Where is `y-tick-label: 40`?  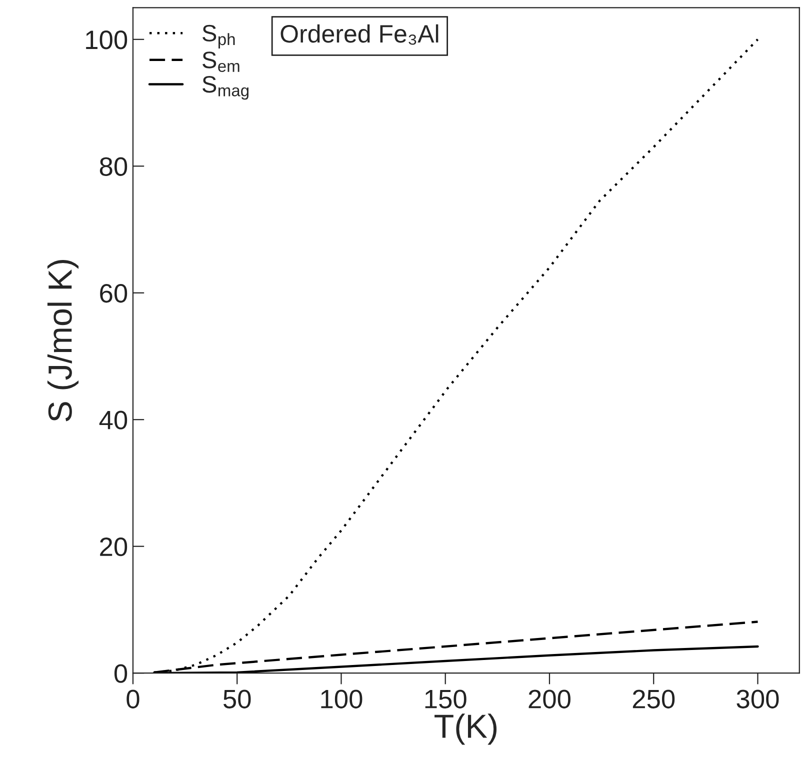
y-tick-label: 40 is located at coordinates (113, 420).